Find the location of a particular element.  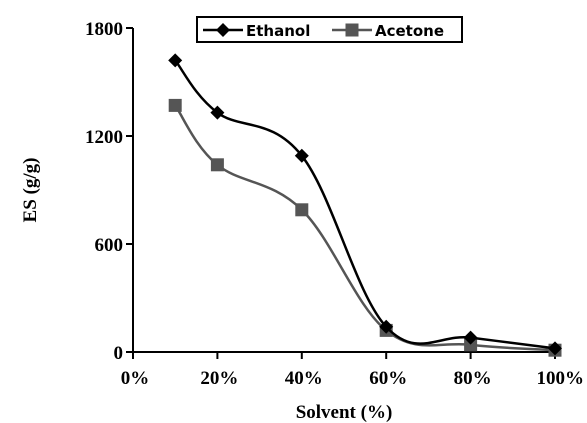

x-tick-label: 0% is located at coordinates (135, 378).